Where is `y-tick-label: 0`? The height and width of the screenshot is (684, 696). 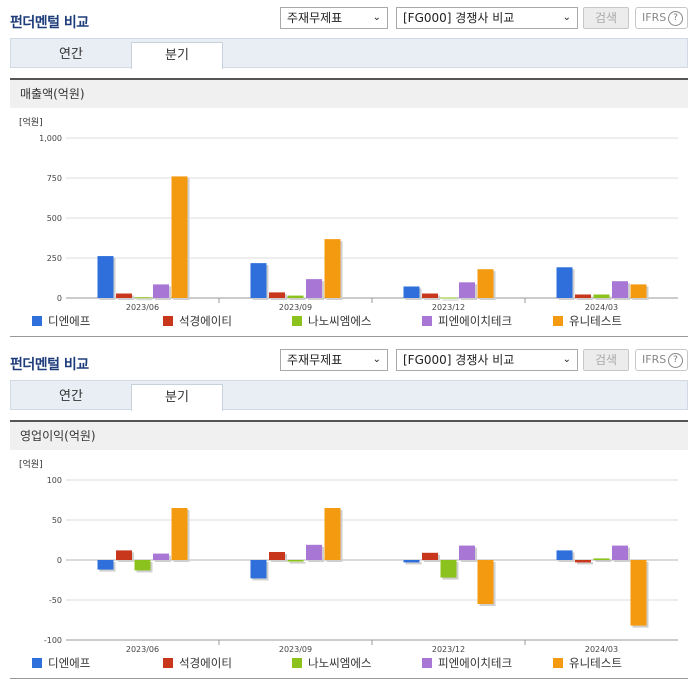 y-tick-label: 0 is located at coordinates (59, 560).